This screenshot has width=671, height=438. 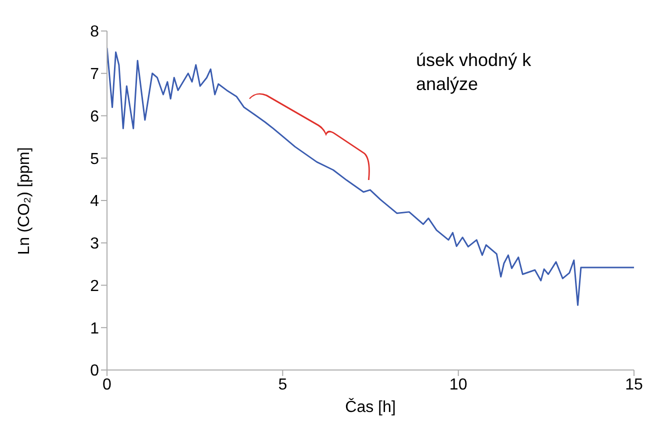 I want to click on x-tick-label: 0, so click(x=107, y=385).